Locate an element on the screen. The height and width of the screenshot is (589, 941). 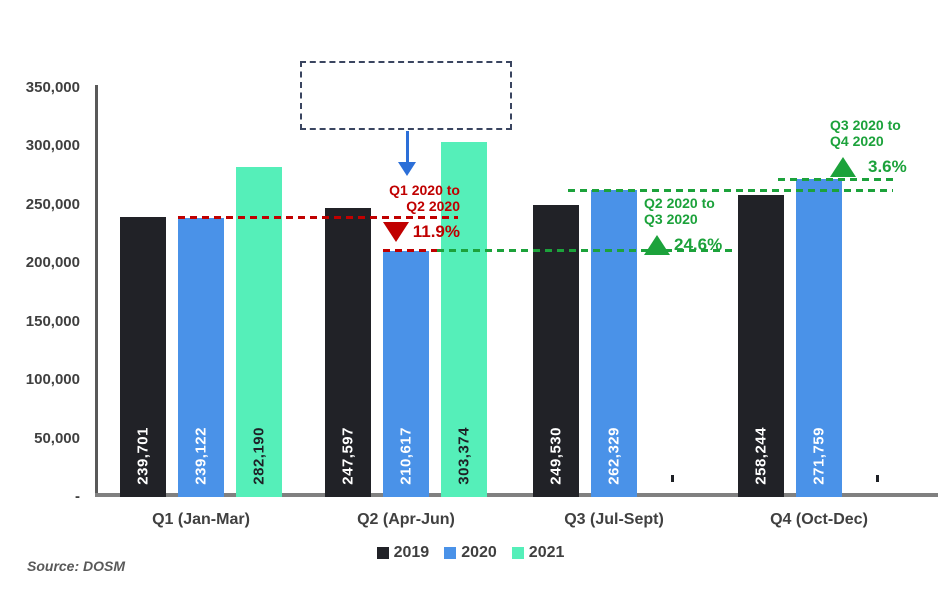
bar-value-label: 249,530 is located at coordinates (556, 456).